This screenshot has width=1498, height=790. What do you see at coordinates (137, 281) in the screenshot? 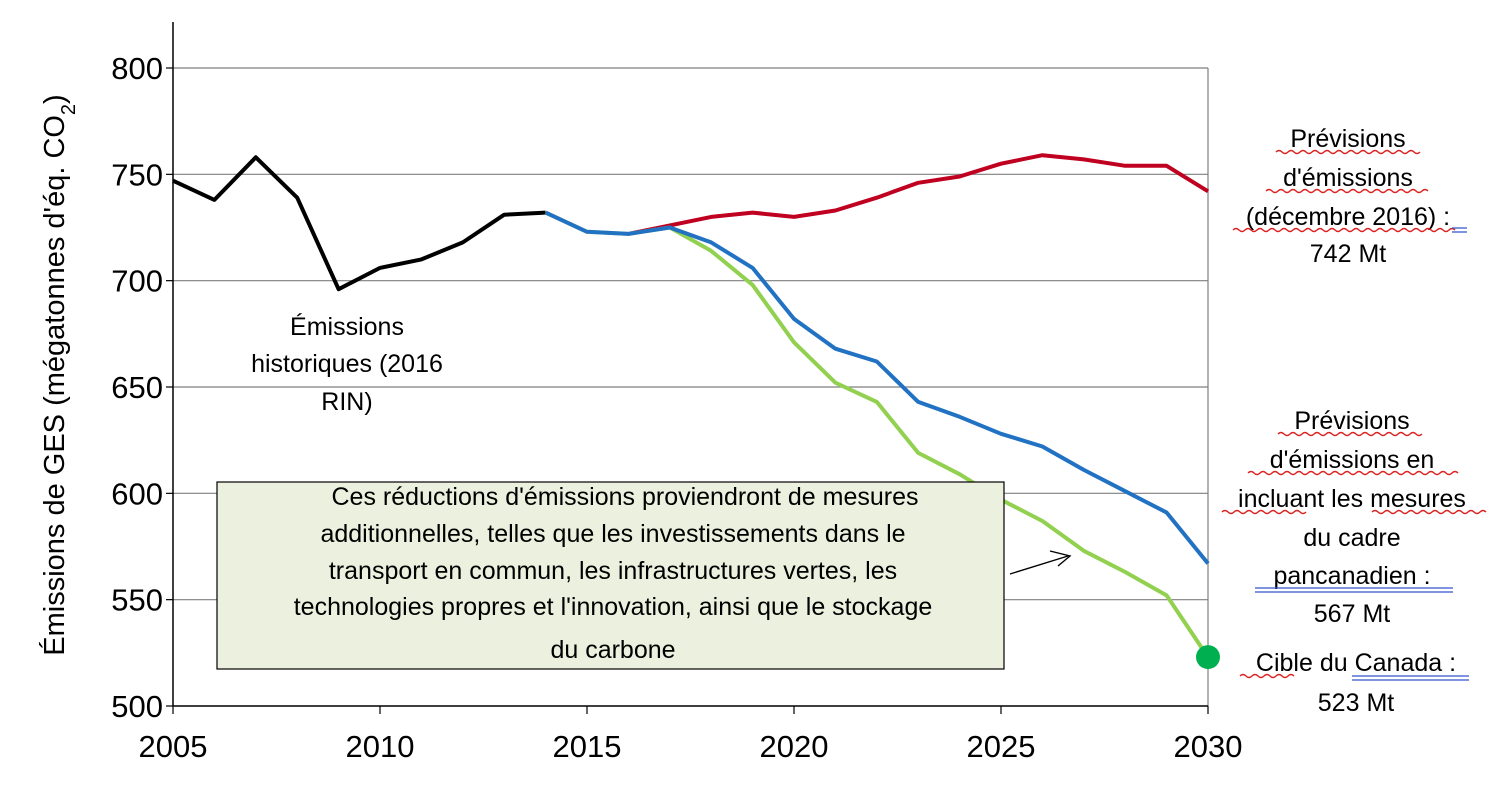
I see `y-tick-label: 700` at bounding box center [137, 281].